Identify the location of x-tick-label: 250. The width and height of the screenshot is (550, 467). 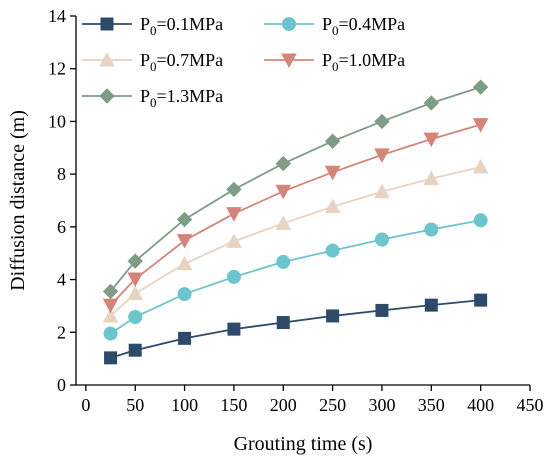
(332, 405).